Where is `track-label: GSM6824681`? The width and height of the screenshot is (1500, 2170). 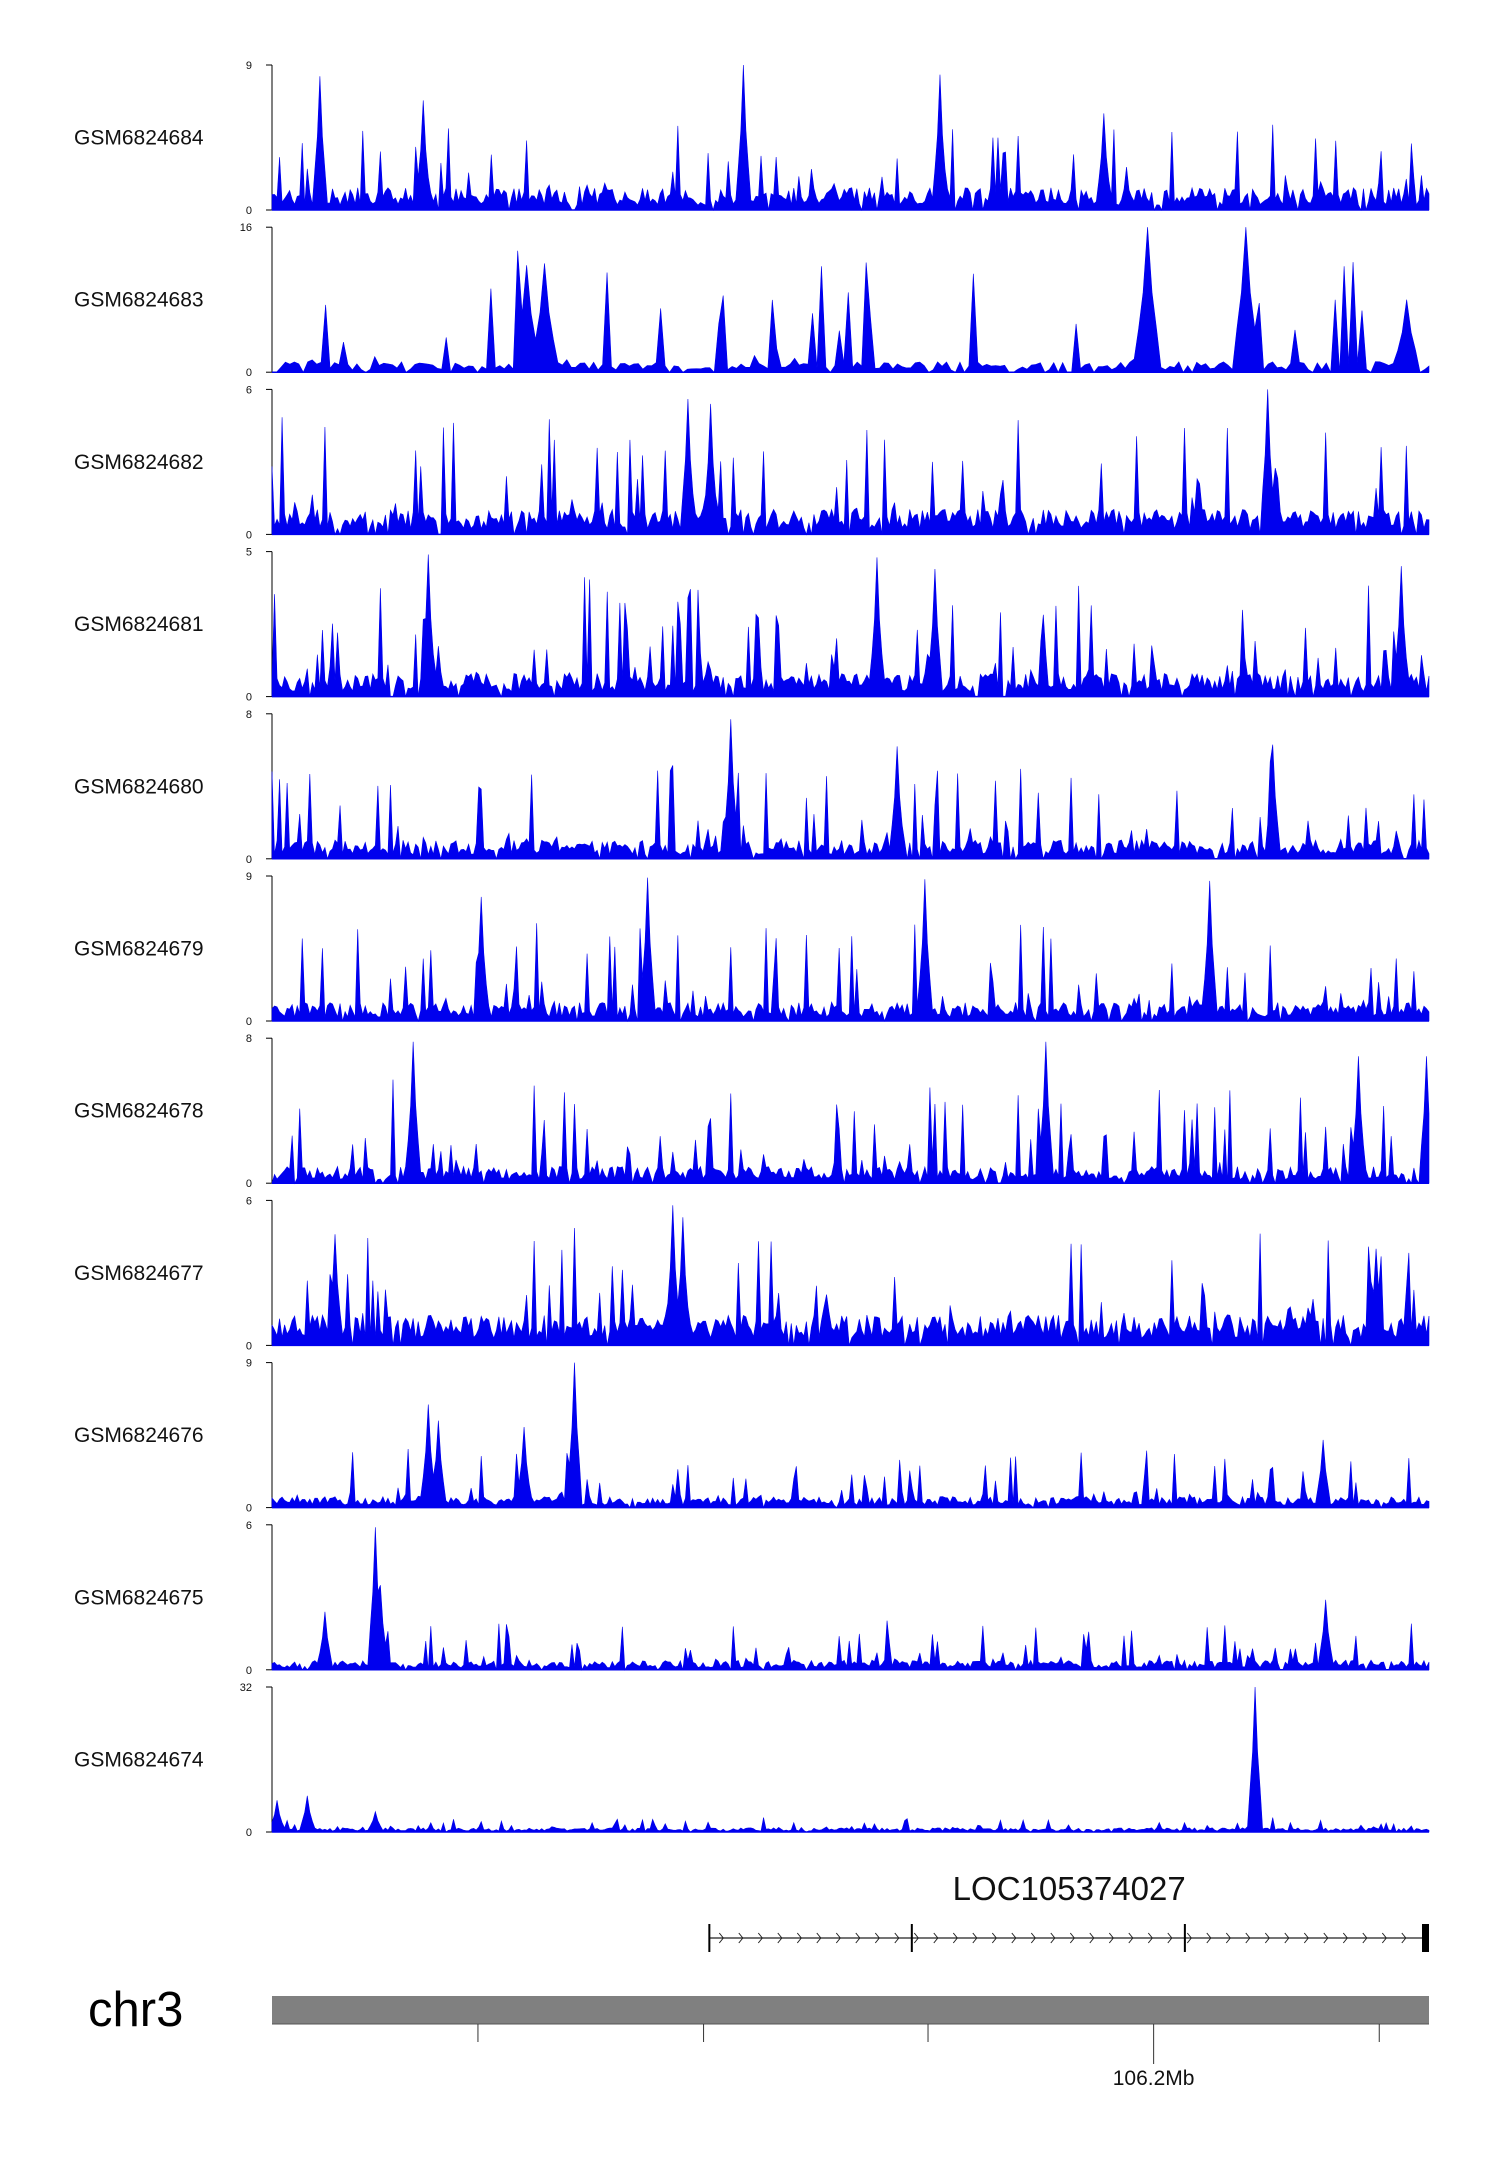 track-label: GSM6824681 is located at coordinates (139, 624).